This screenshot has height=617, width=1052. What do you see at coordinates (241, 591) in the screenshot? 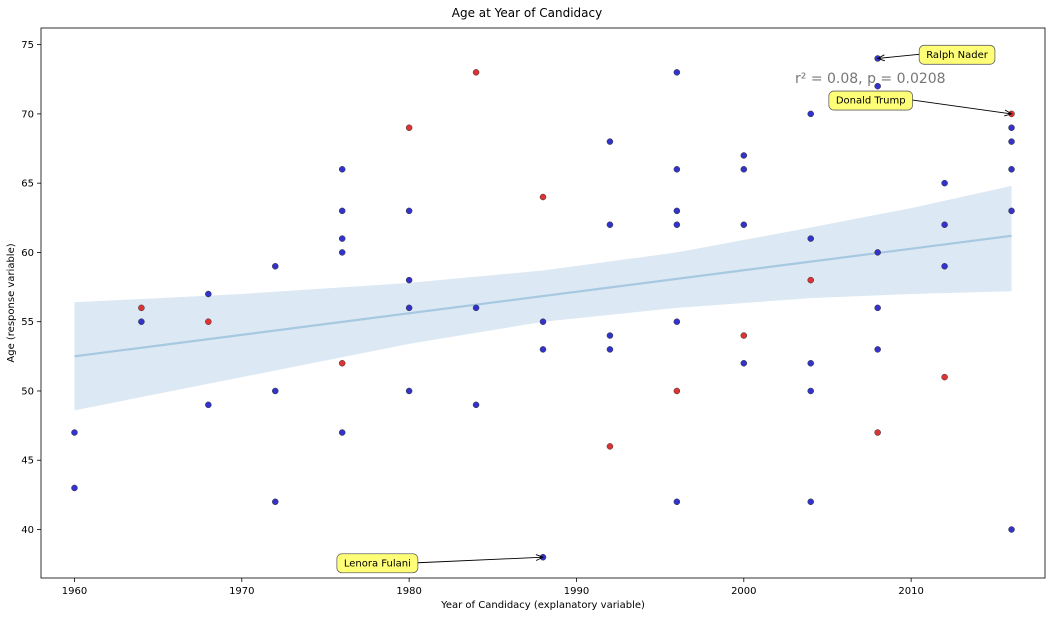
I see `x-tick-label: 1970` at bounding box center [241, 591].